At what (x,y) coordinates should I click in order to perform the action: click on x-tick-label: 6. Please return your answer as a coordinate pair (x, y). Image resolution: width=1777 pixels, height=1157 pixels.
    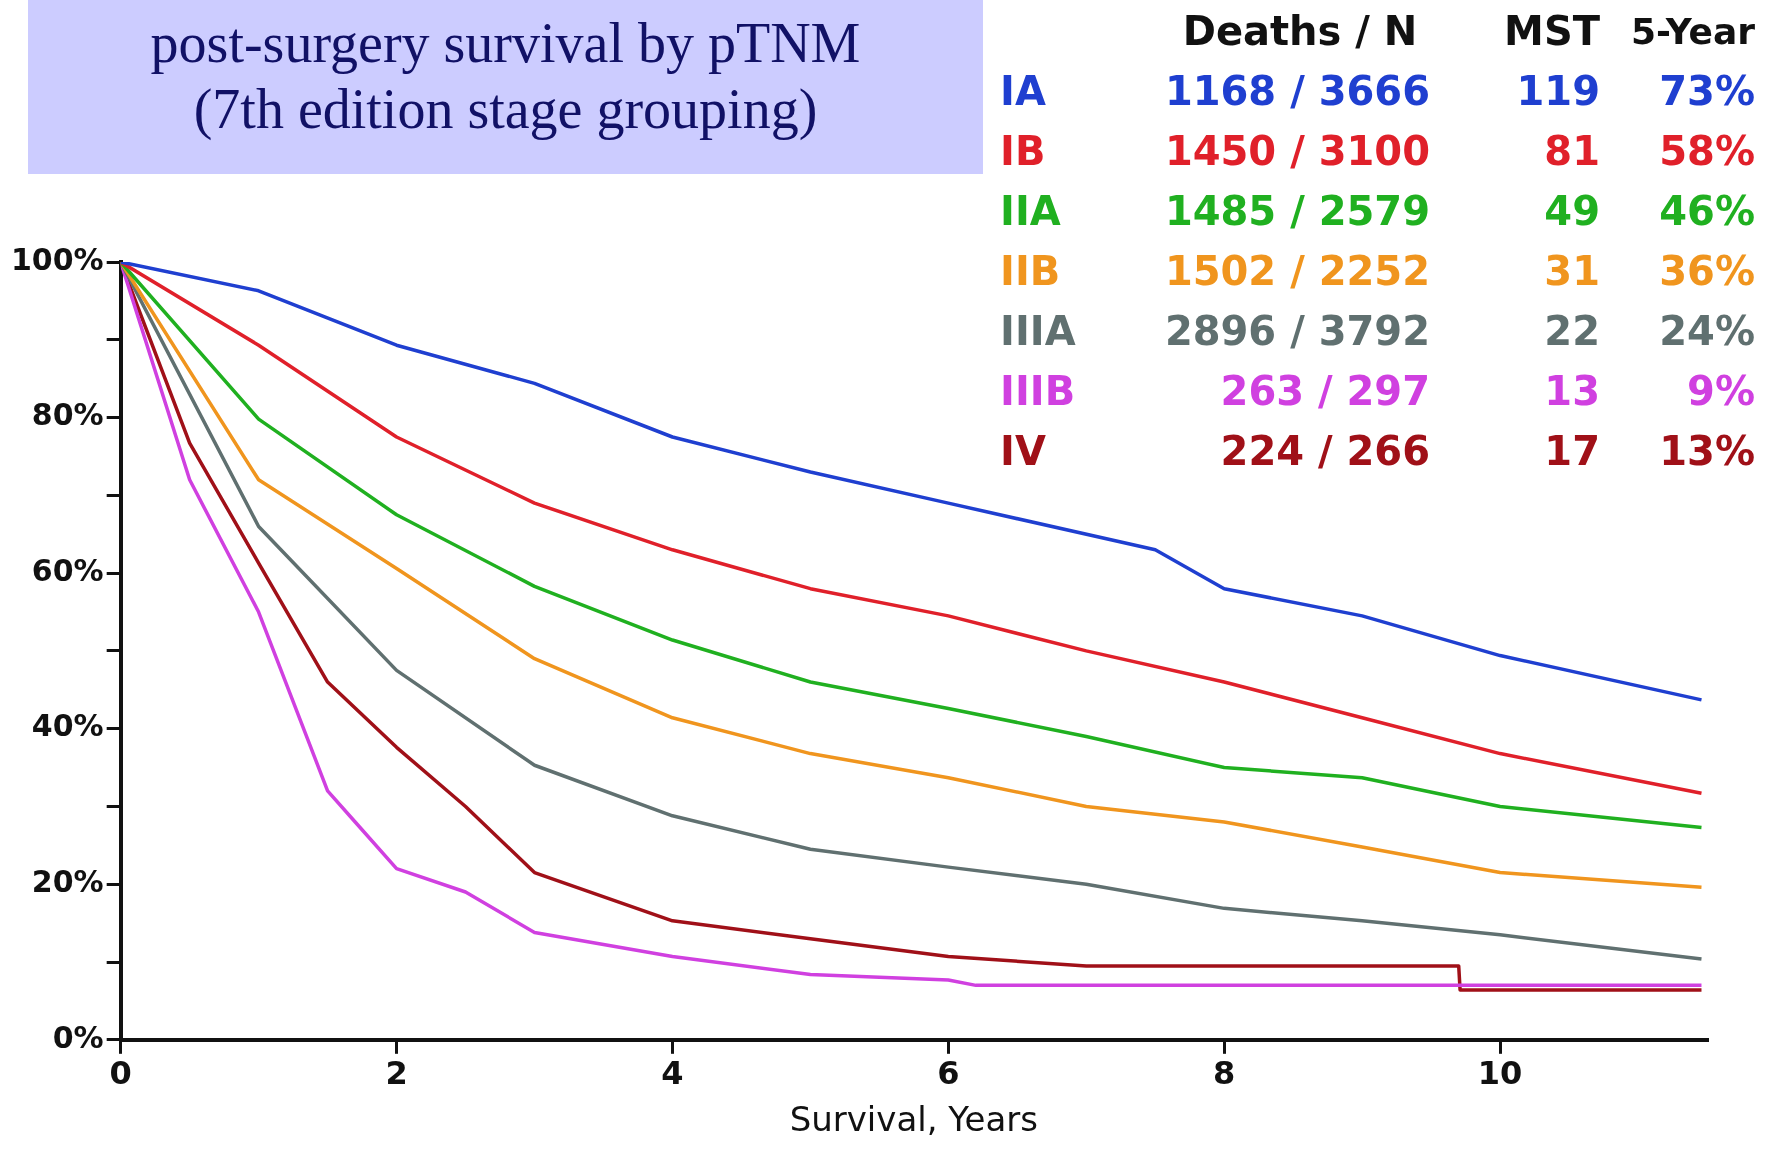
    Looking at the image, I should click on (948, 1073).